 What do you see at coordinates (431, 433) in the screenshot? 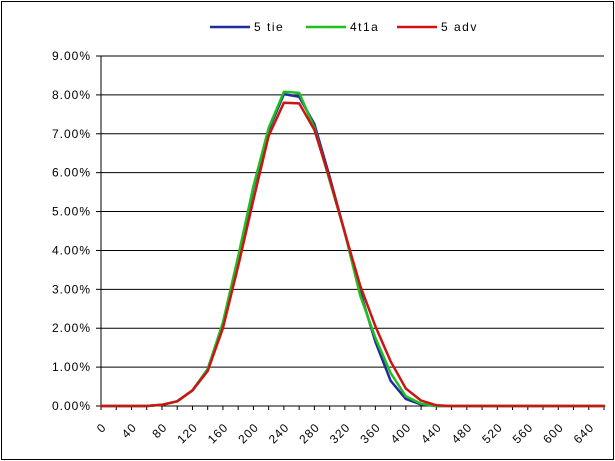
I see `x-tick-label: 440` at bounding box center [431, 433].